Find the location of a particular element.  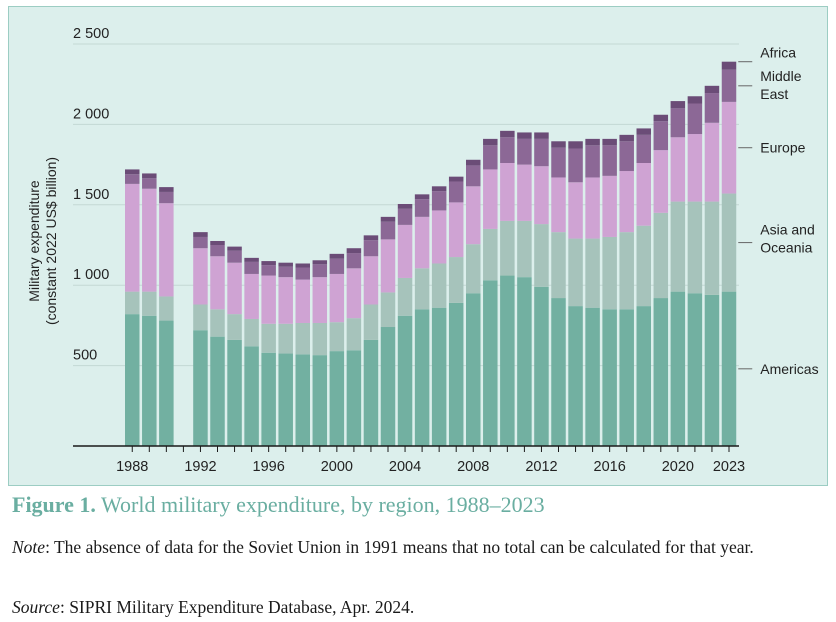

figure-label: Figure 1. is located at coordinates (54, 504).